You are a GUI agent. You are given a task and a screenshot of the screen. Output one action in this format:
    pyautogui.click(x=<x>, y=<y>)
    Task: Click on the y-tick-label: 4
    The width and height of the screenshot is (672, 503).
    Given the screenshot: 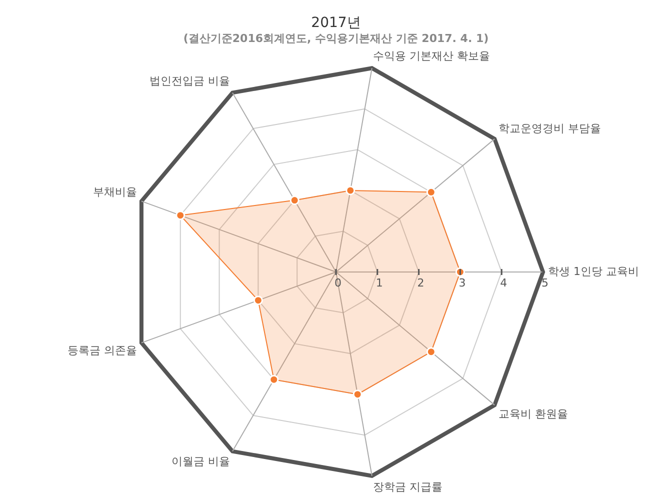 What is the action you would take?
    pyautogui.click(x=504, y=283)
    